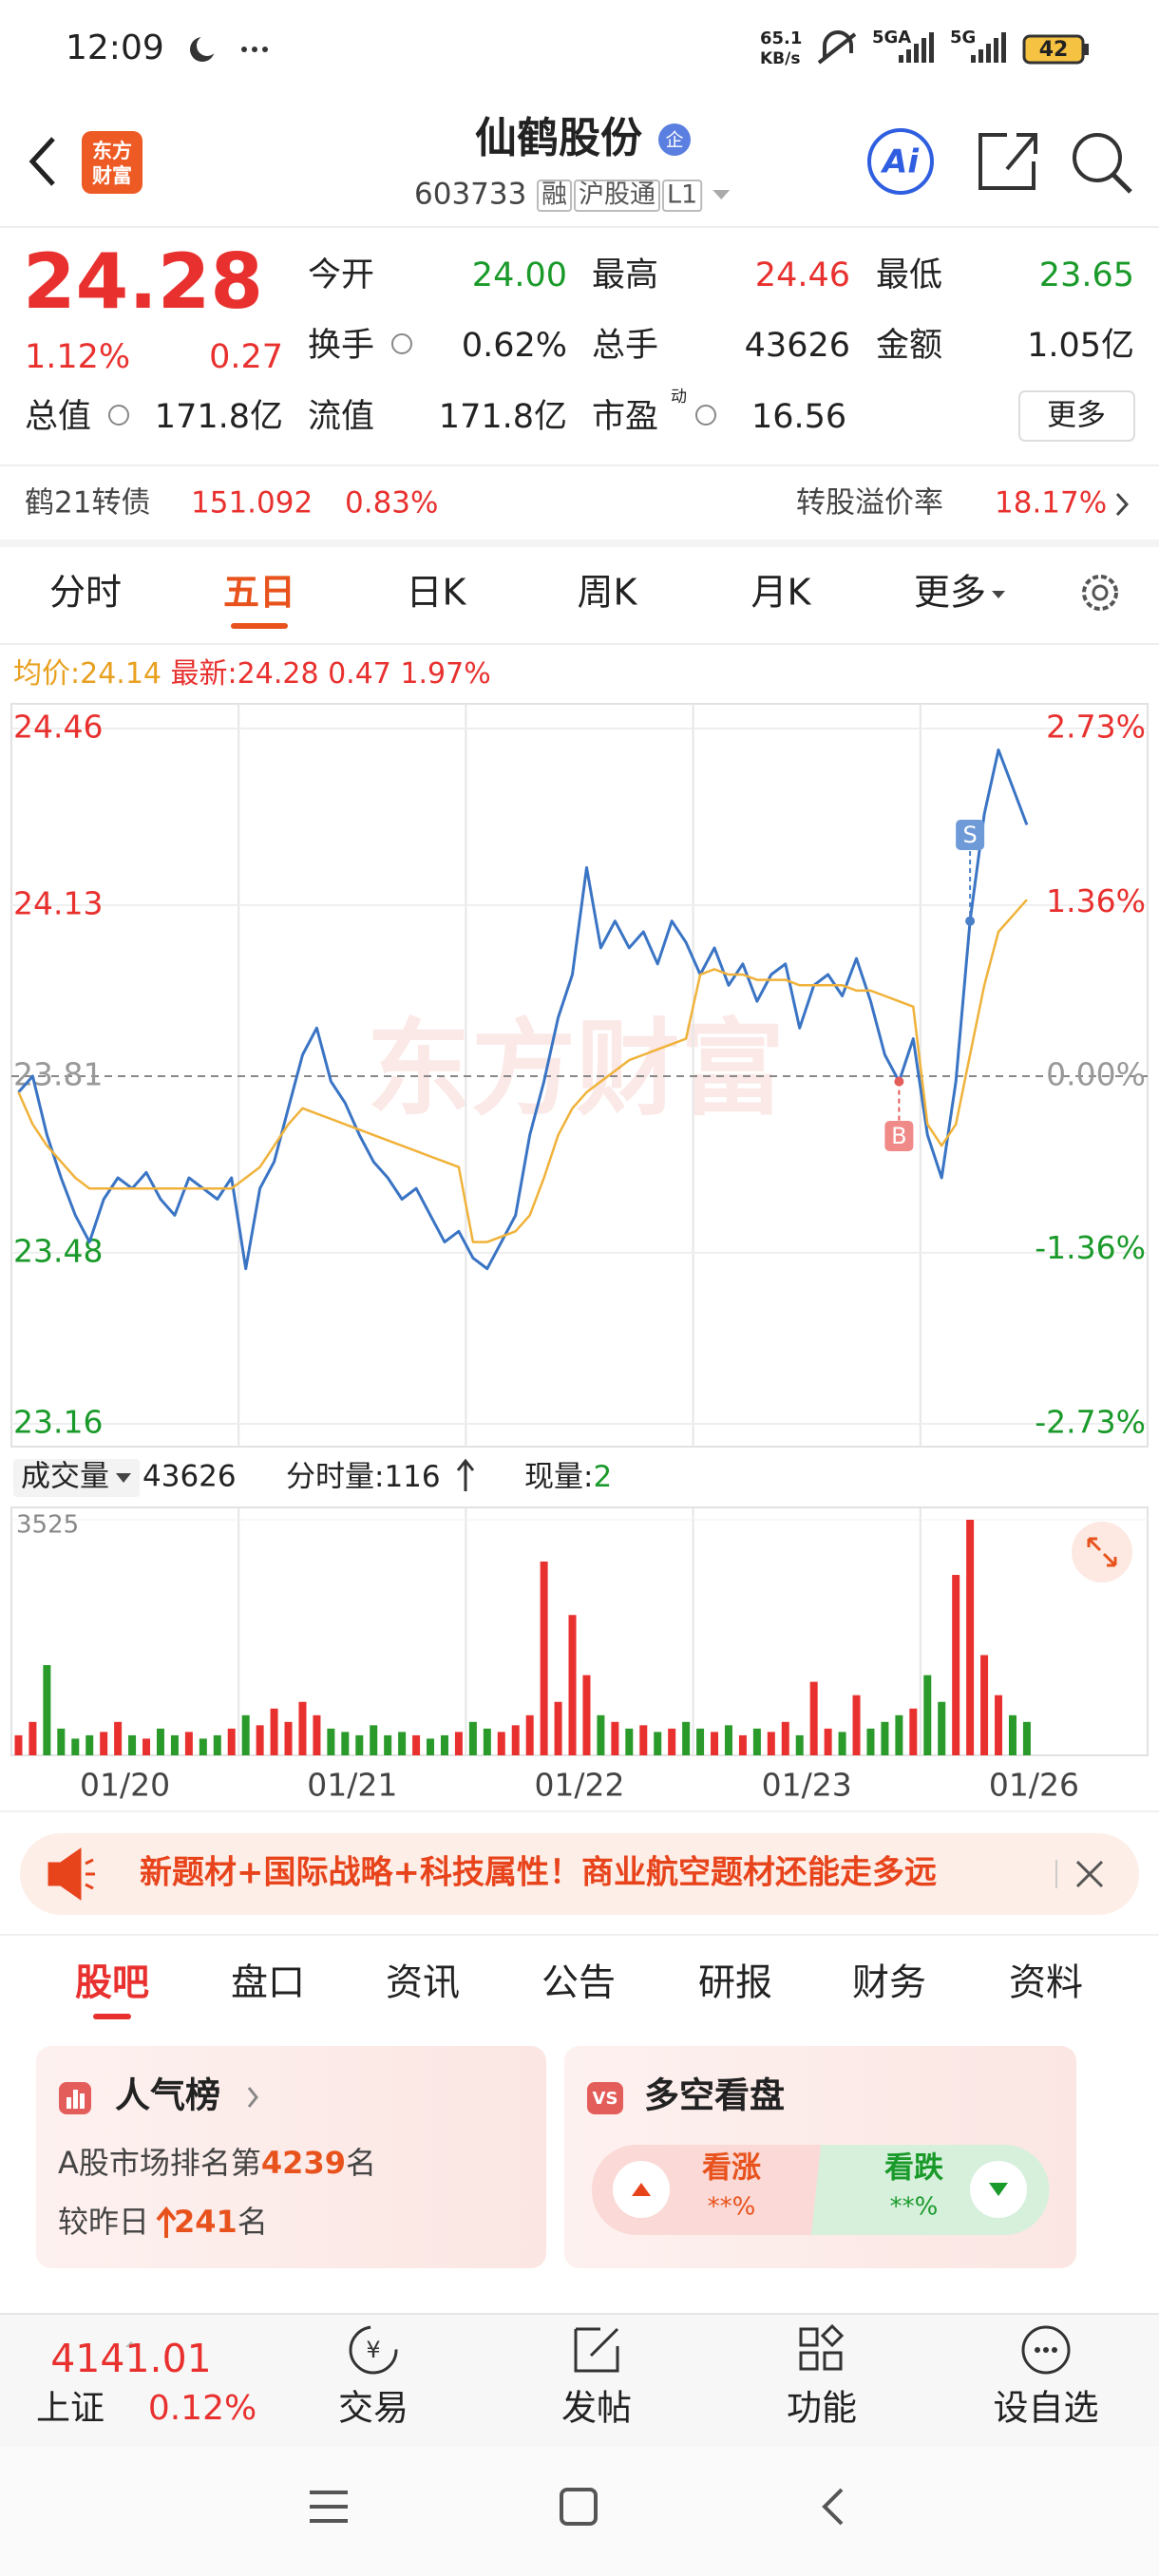 The image size is (1159, 2576). I want to click on chart-tabs: 分时 五日 日K 周K 月K 更多, so click(527, 600).